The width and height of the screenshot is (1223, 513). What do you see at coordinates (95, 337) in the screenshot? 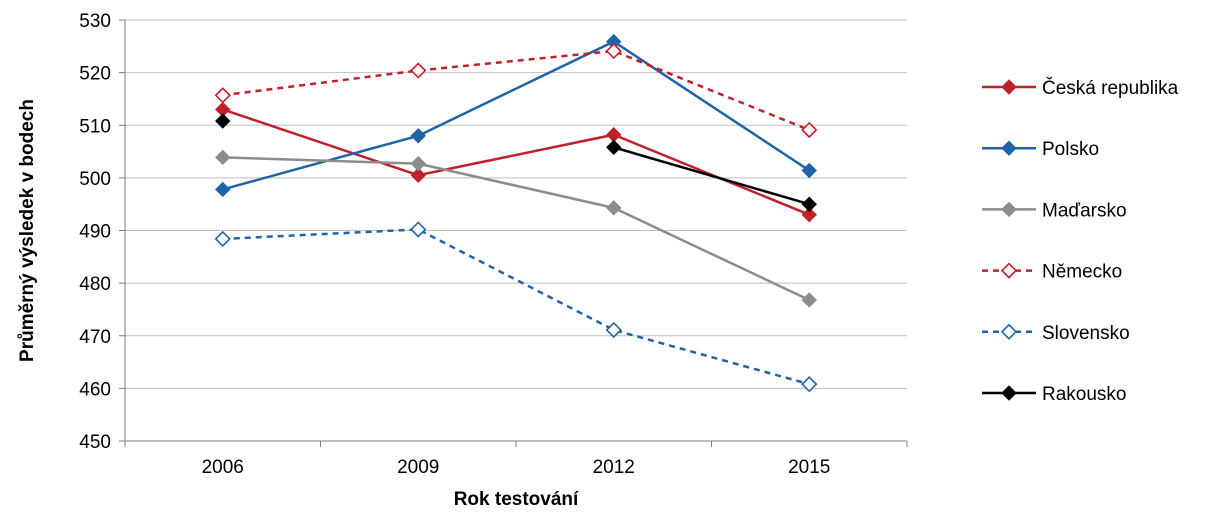
I see `y-tick-label: 470` at bounding box center [95, 337].